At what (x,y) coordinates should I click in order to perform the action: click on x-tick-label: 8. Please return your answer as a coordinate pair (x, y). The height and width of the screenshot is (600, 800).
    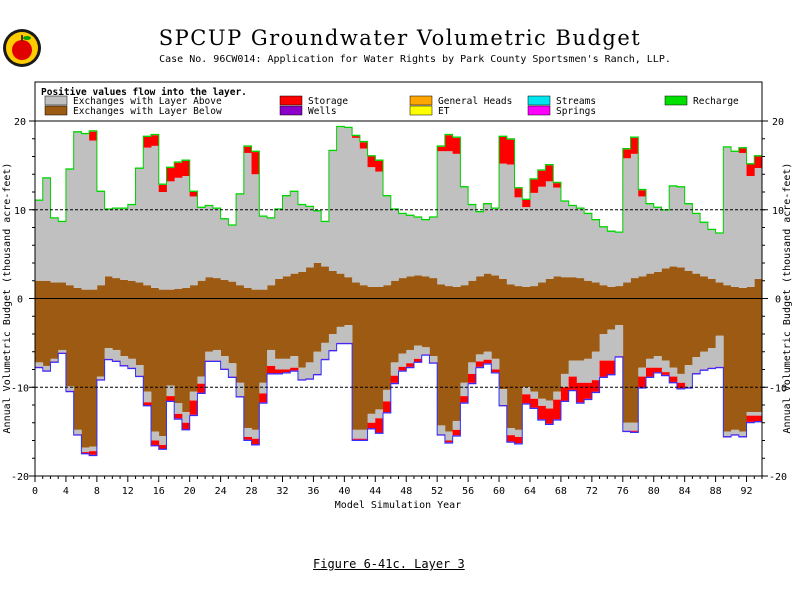
    Looking at the image, I should click on (97, 491).